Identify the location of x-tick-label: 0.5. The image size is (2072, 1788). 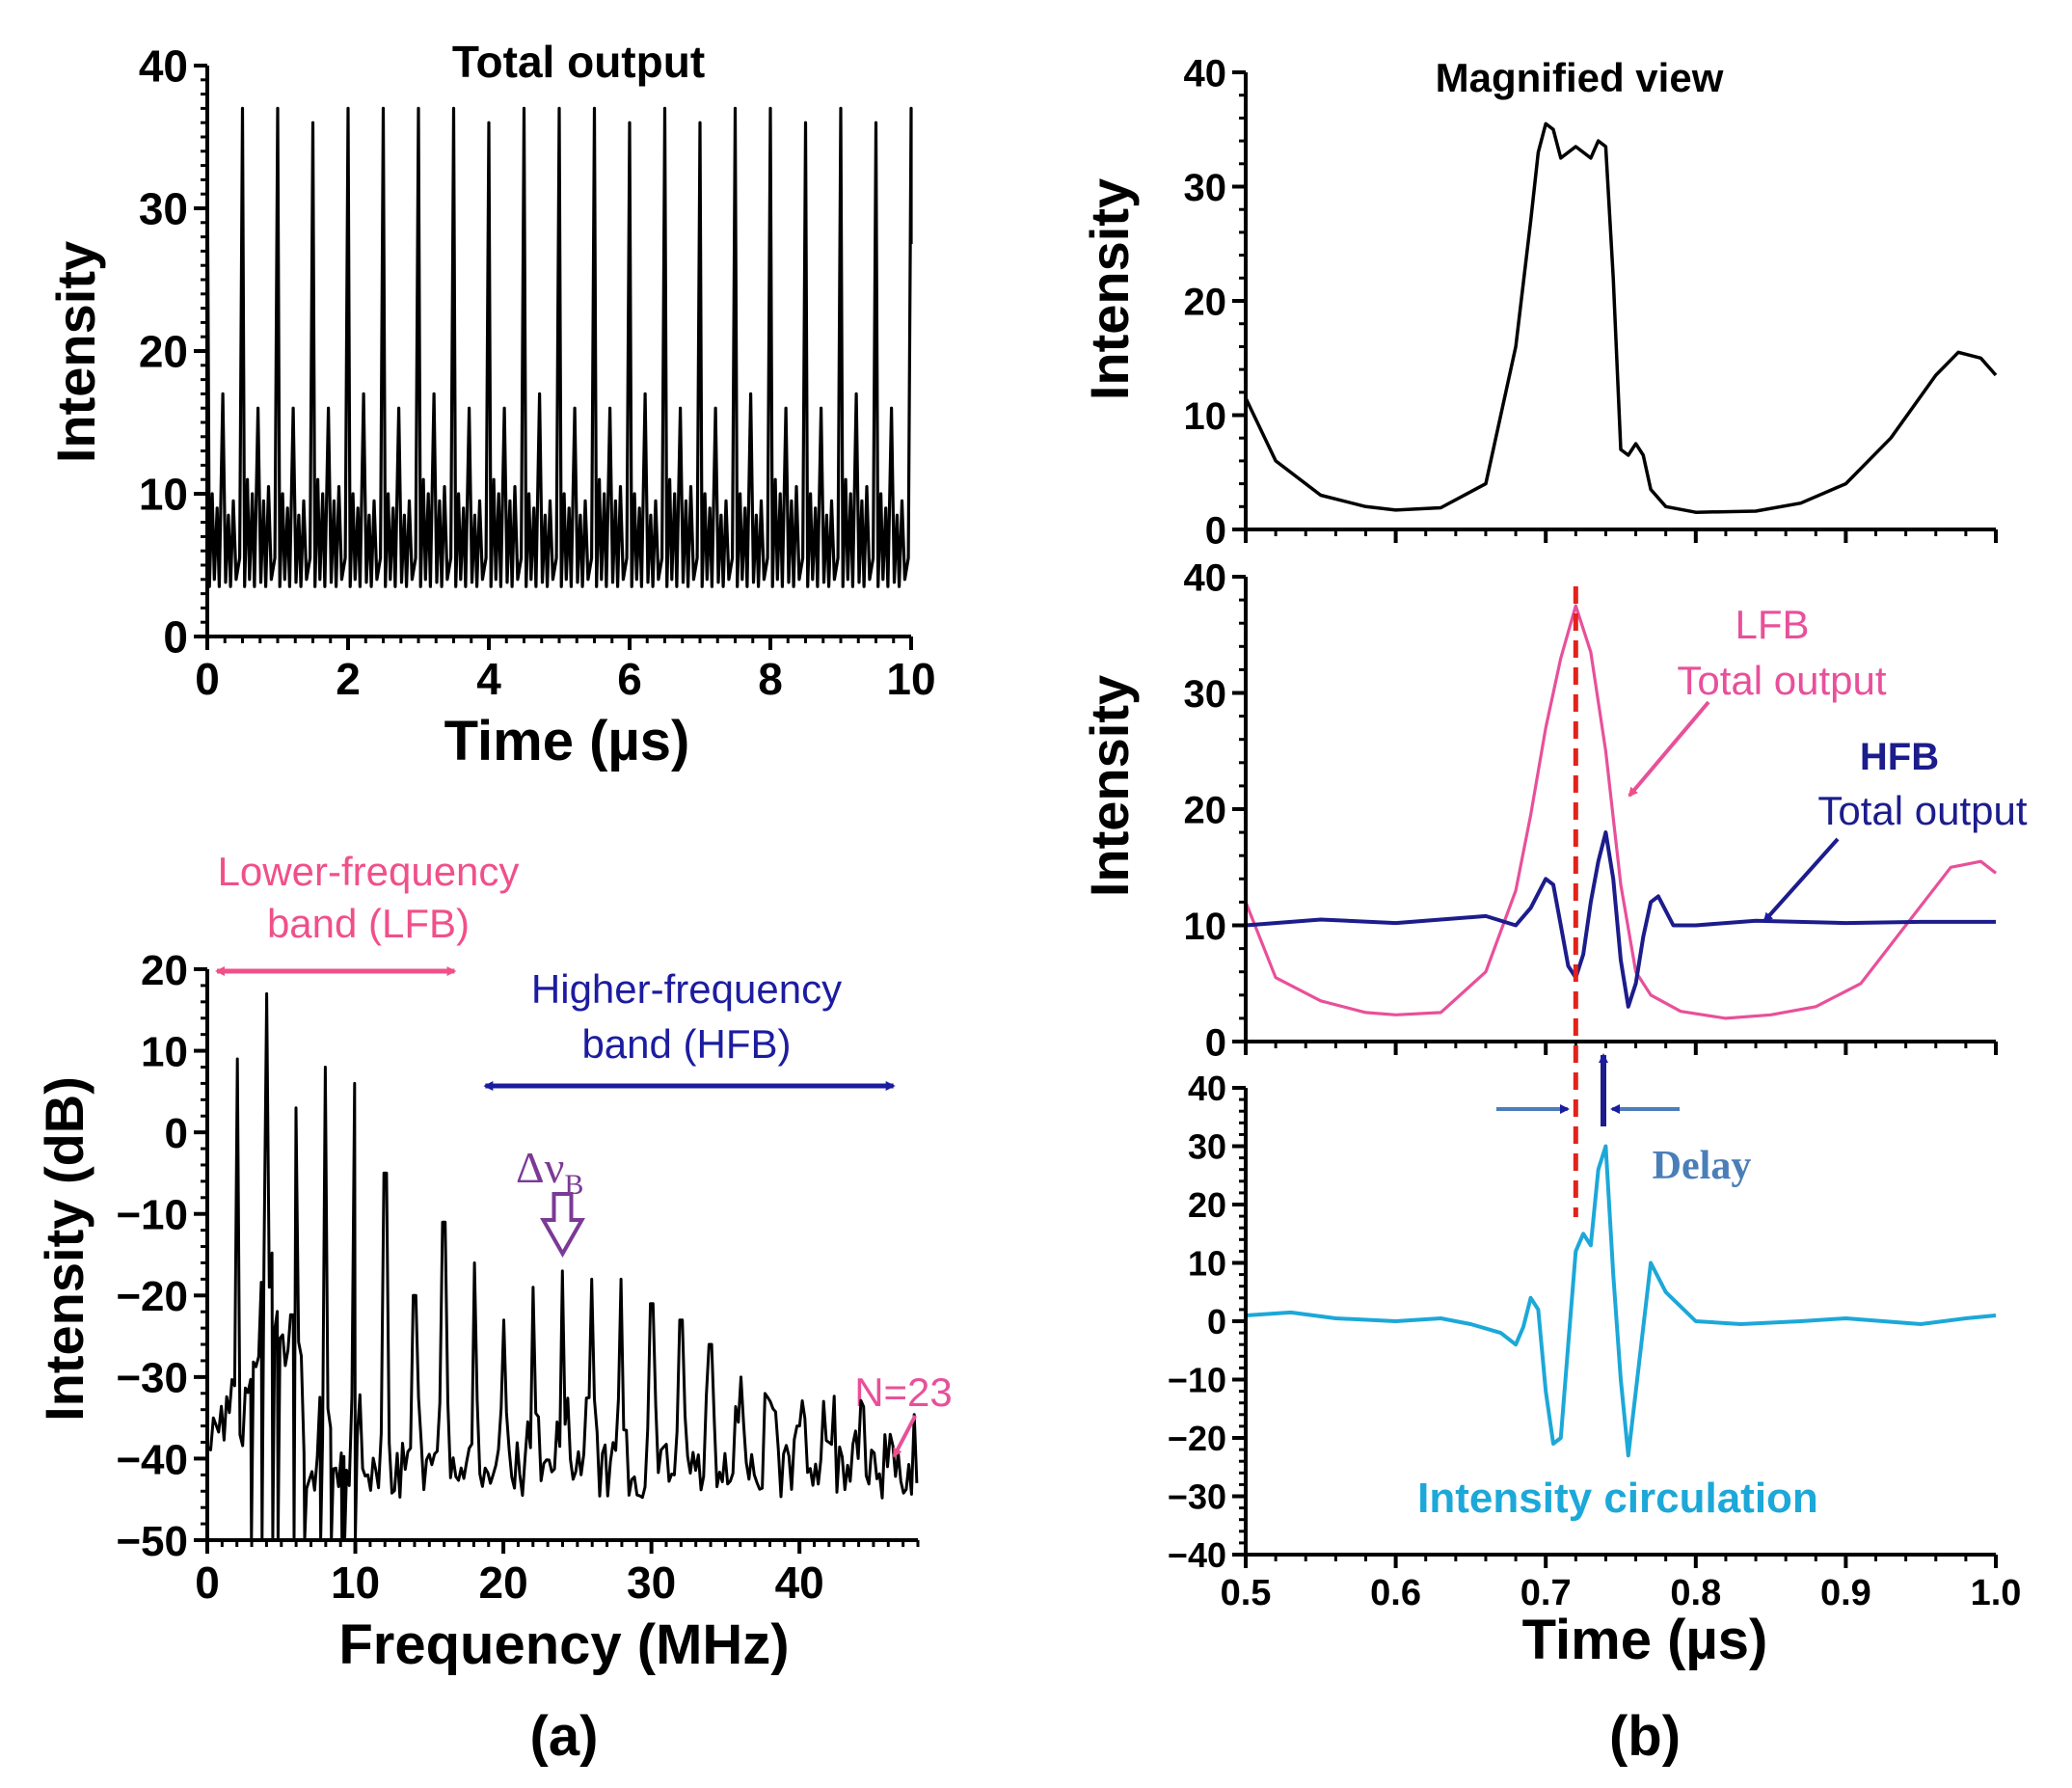
(1246, 1593).